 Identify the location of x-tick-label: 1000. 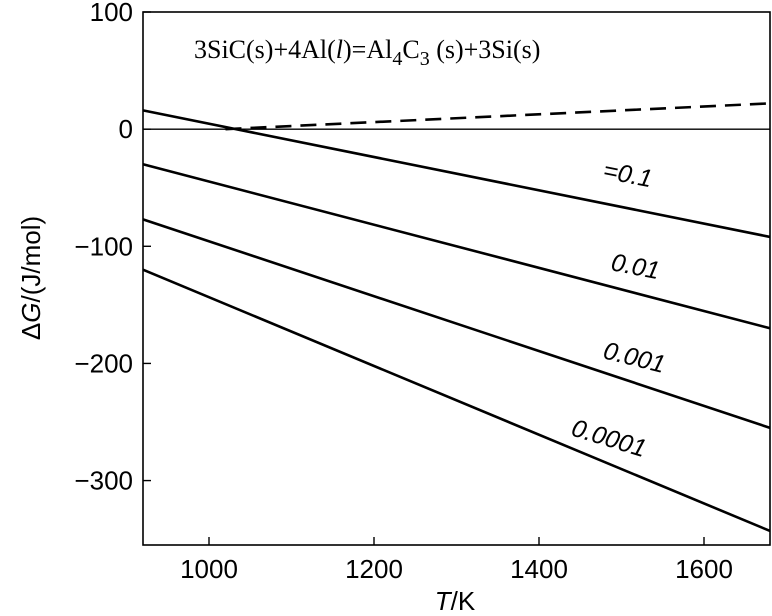
(209, 569).